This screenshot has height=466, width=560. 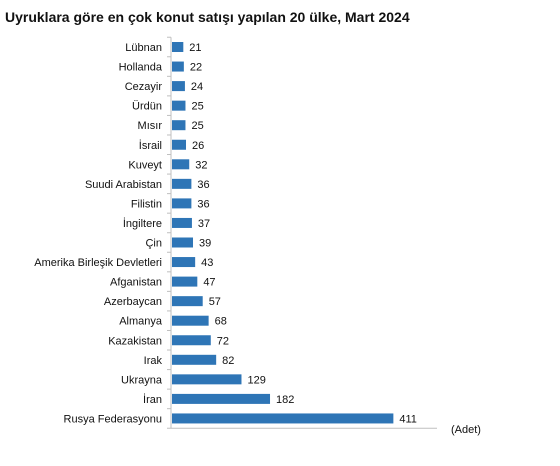 What do you see at coordinates (223, 341) in the screenshot?
I see `value-label: 72` at bounding box center [223, 341].